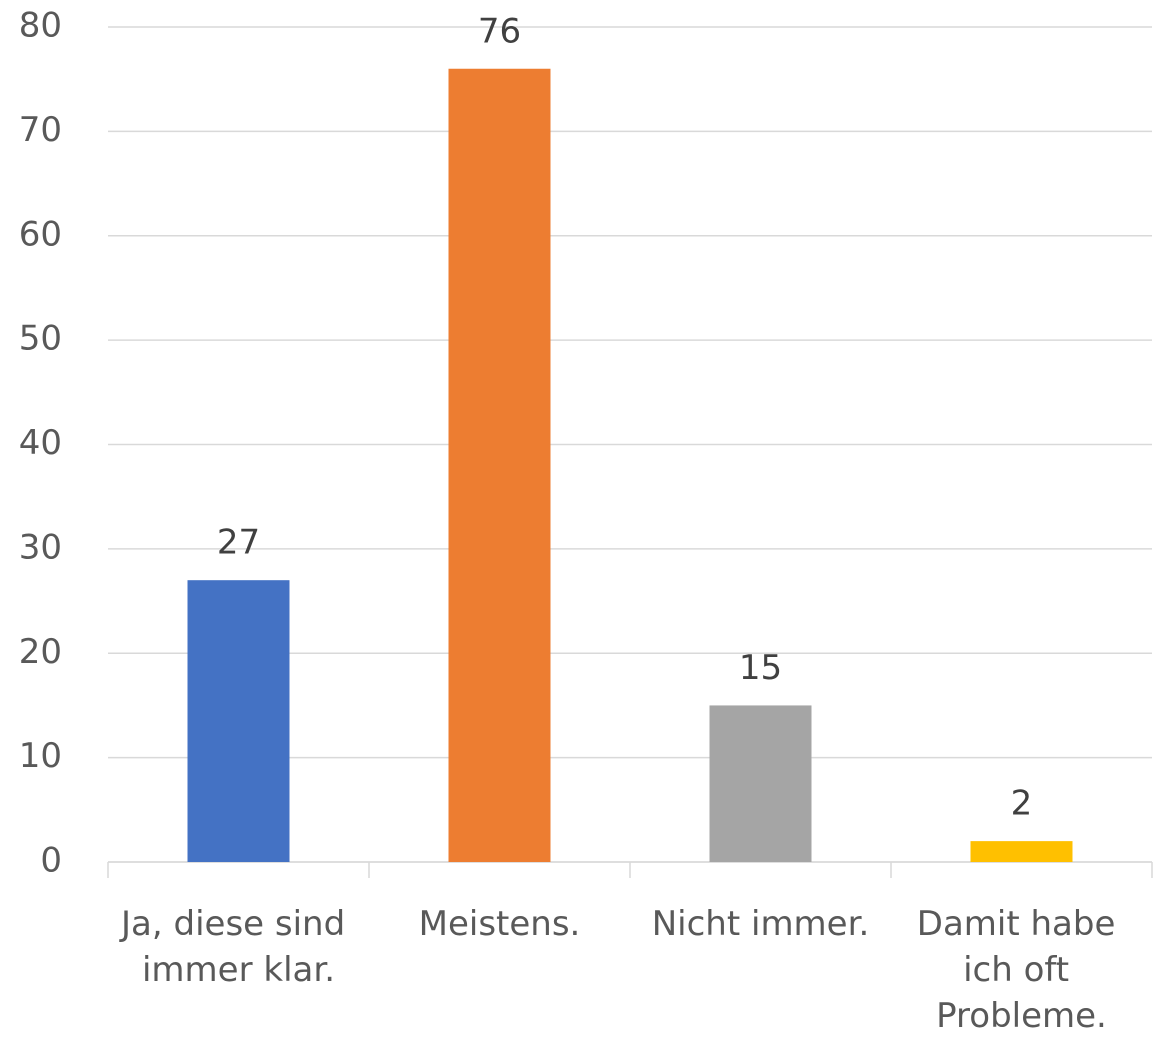  I want to click on y-tick-label: 30, so click(40, 547).